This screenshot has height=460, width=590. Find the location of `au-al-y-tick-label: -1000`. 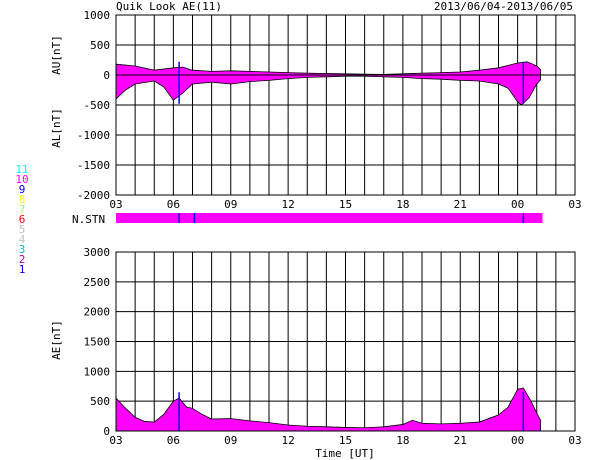

au-al-y-tick-label: -1000 is located at coordinates (93, 135).